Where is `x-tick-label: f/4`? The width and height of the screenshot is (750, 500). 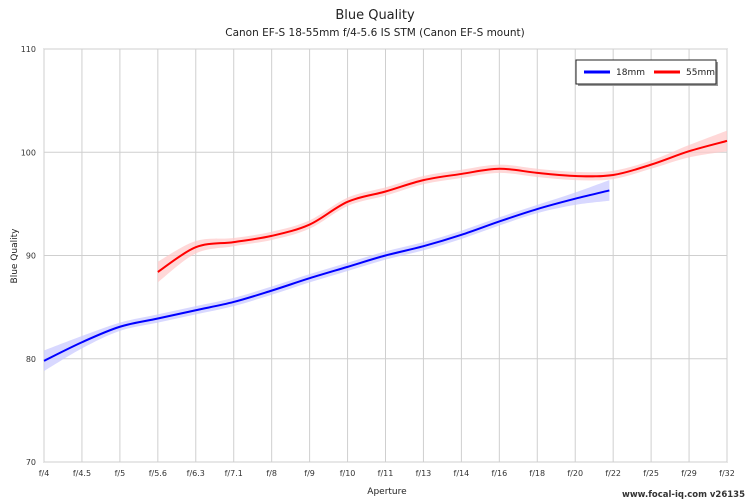 x-tick-label: f/4 is located at coordinates (44, 473).